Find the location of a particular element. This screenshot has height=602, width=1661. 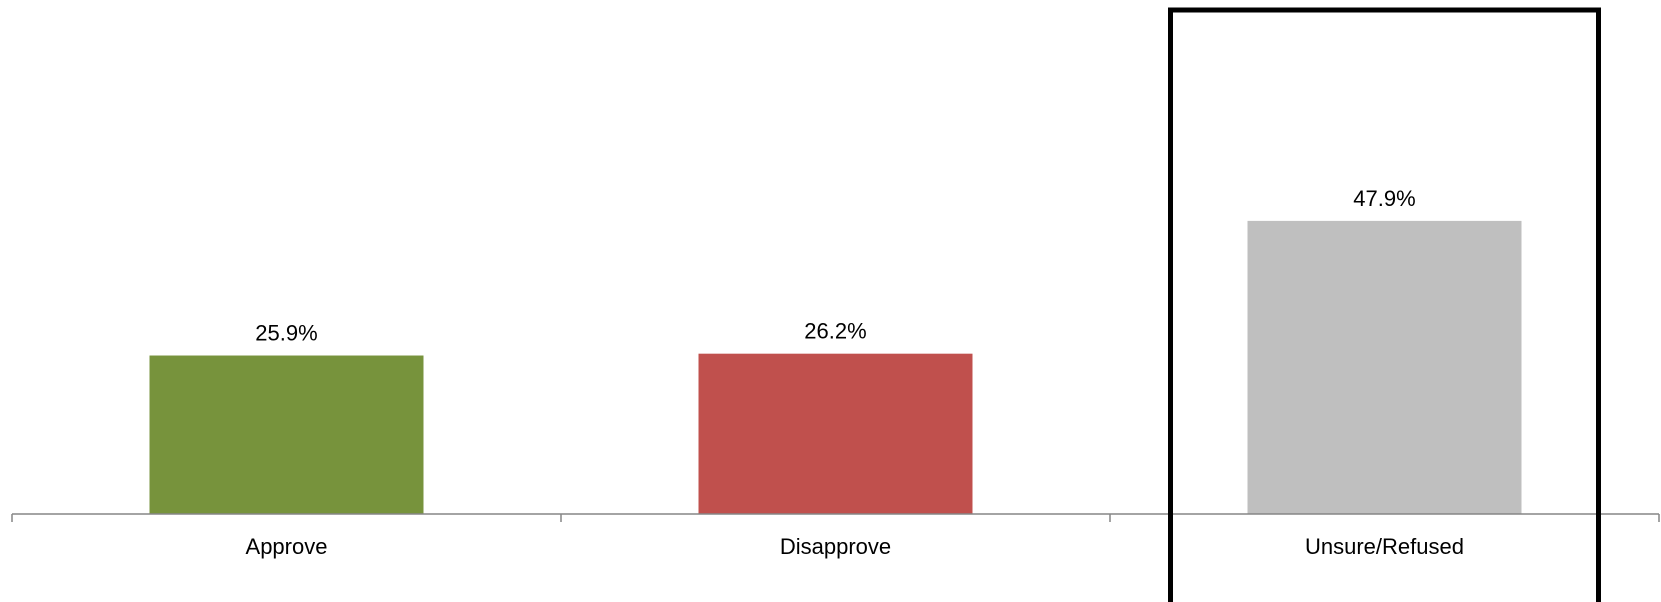

value-label-unsure-refused: 47.9% is located at coordinates (1384, 198).